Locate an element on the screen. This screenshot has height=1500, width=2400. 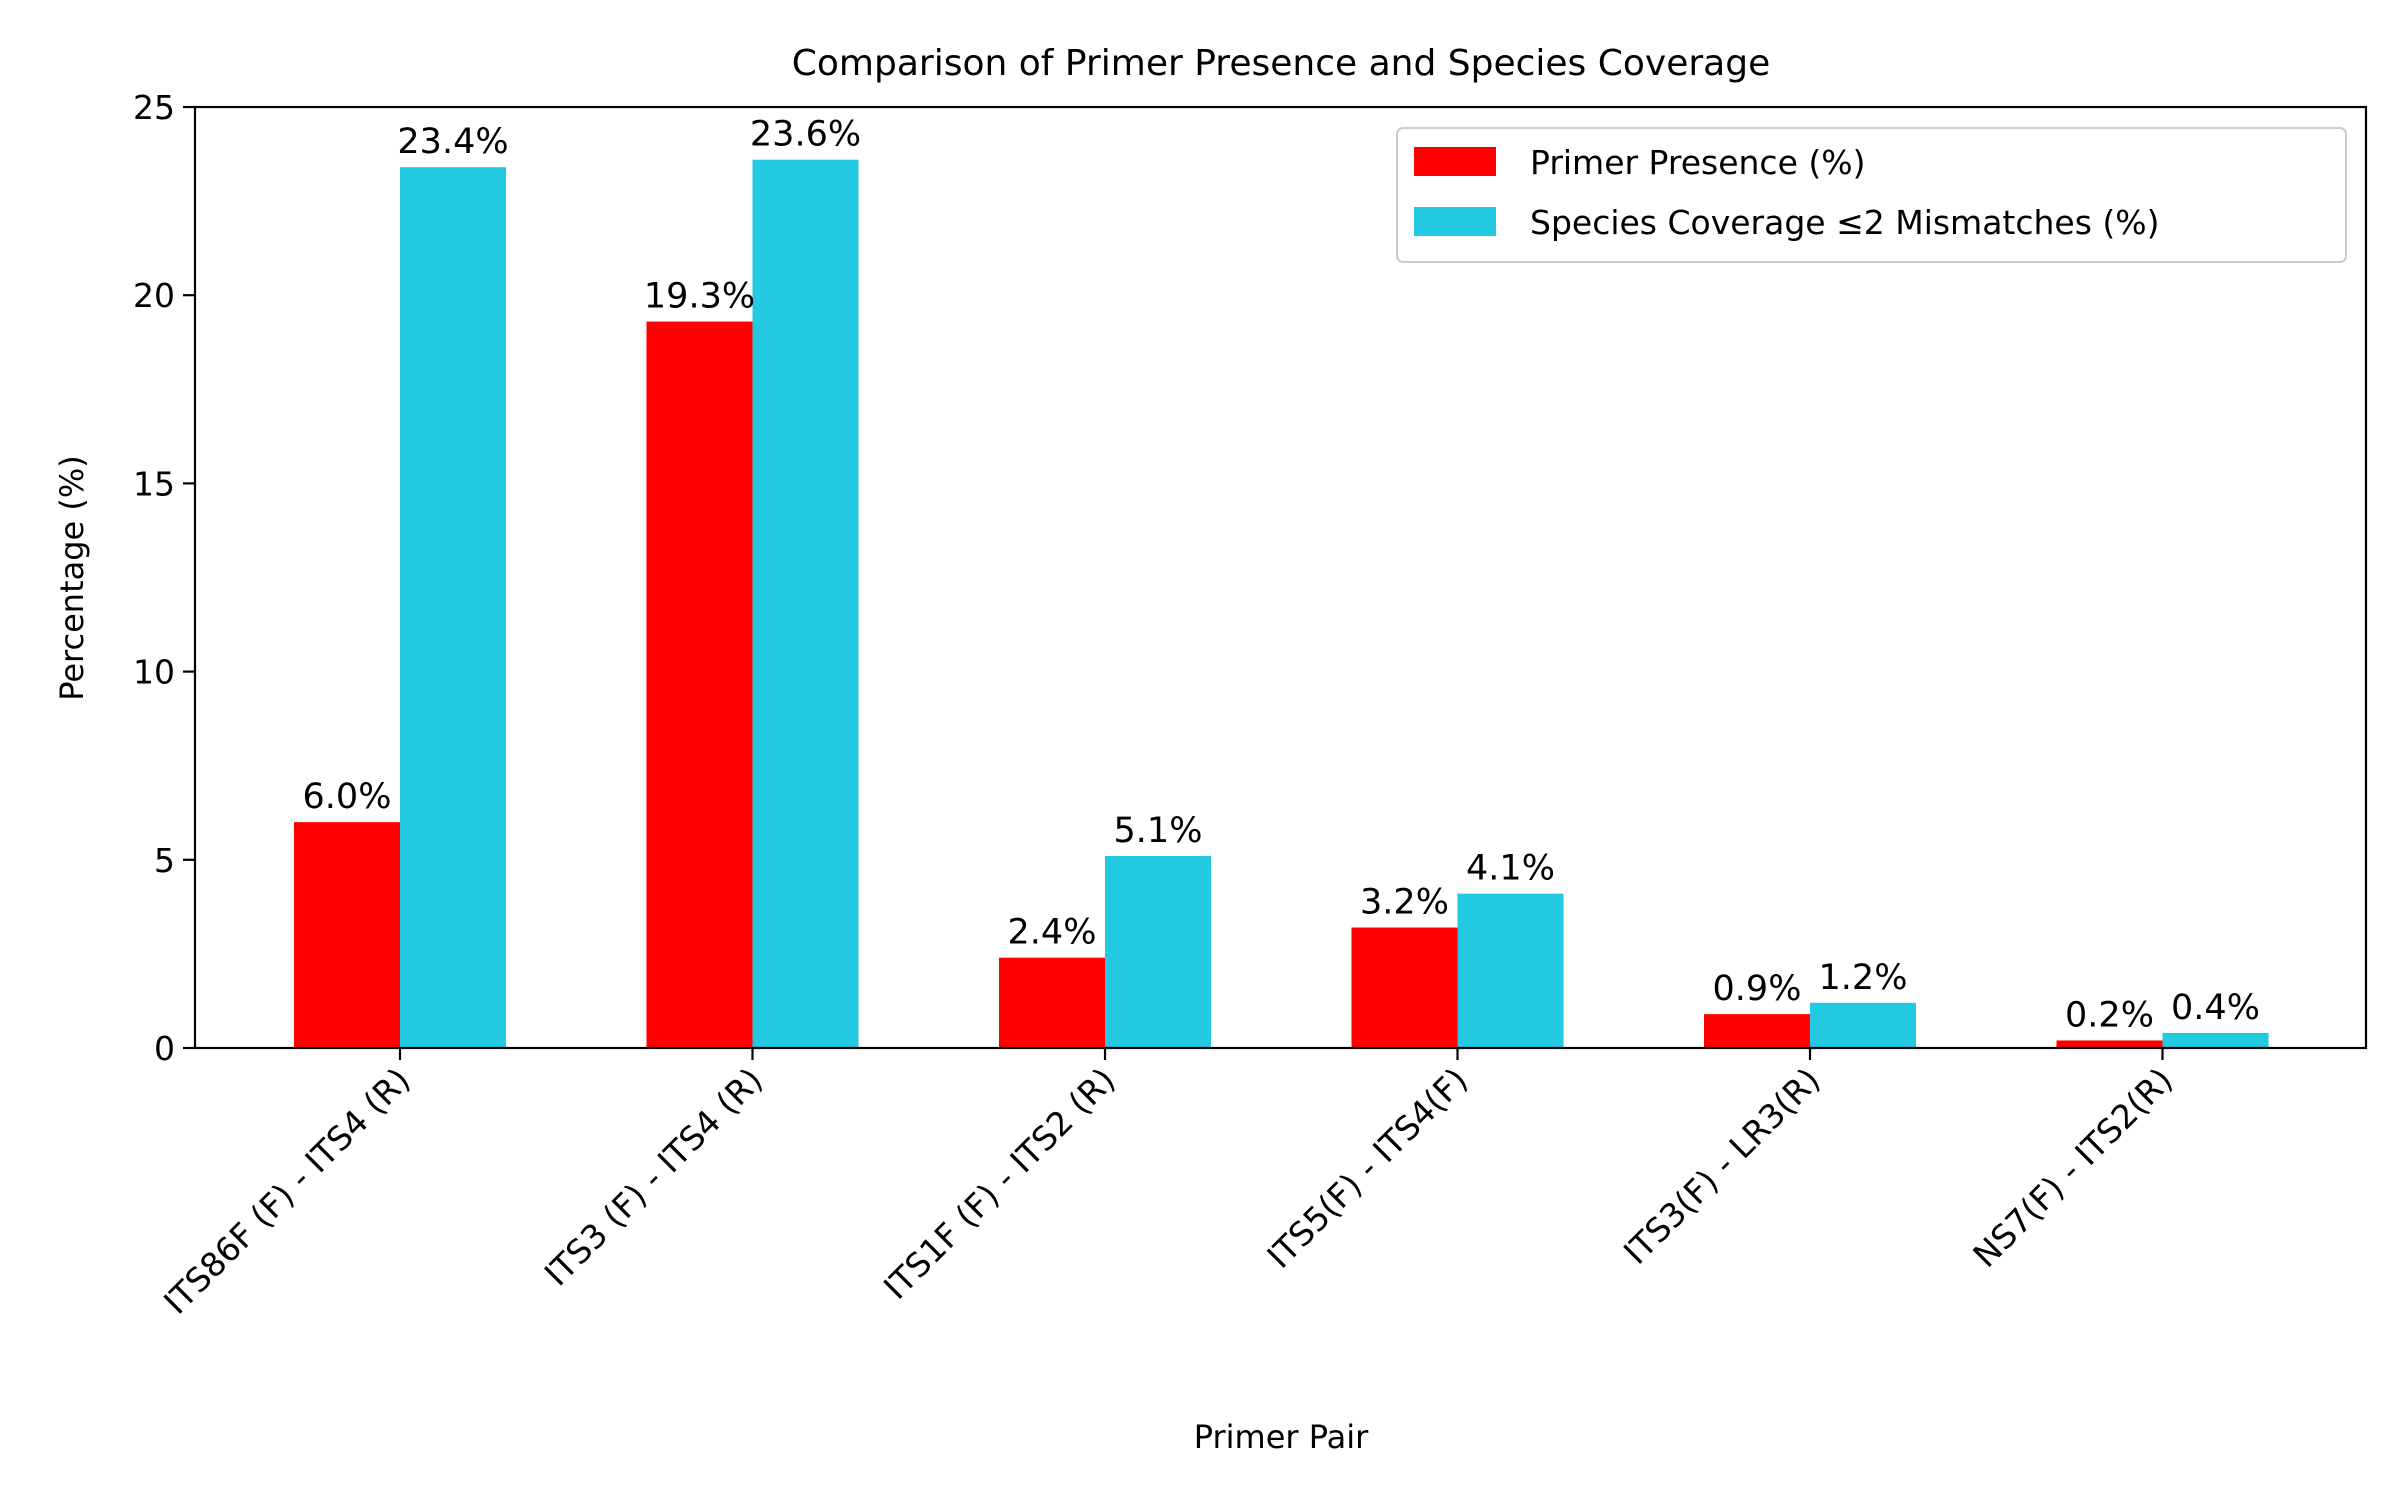
legend-swatch-primer-presence is located at coordinates (1455, 161).